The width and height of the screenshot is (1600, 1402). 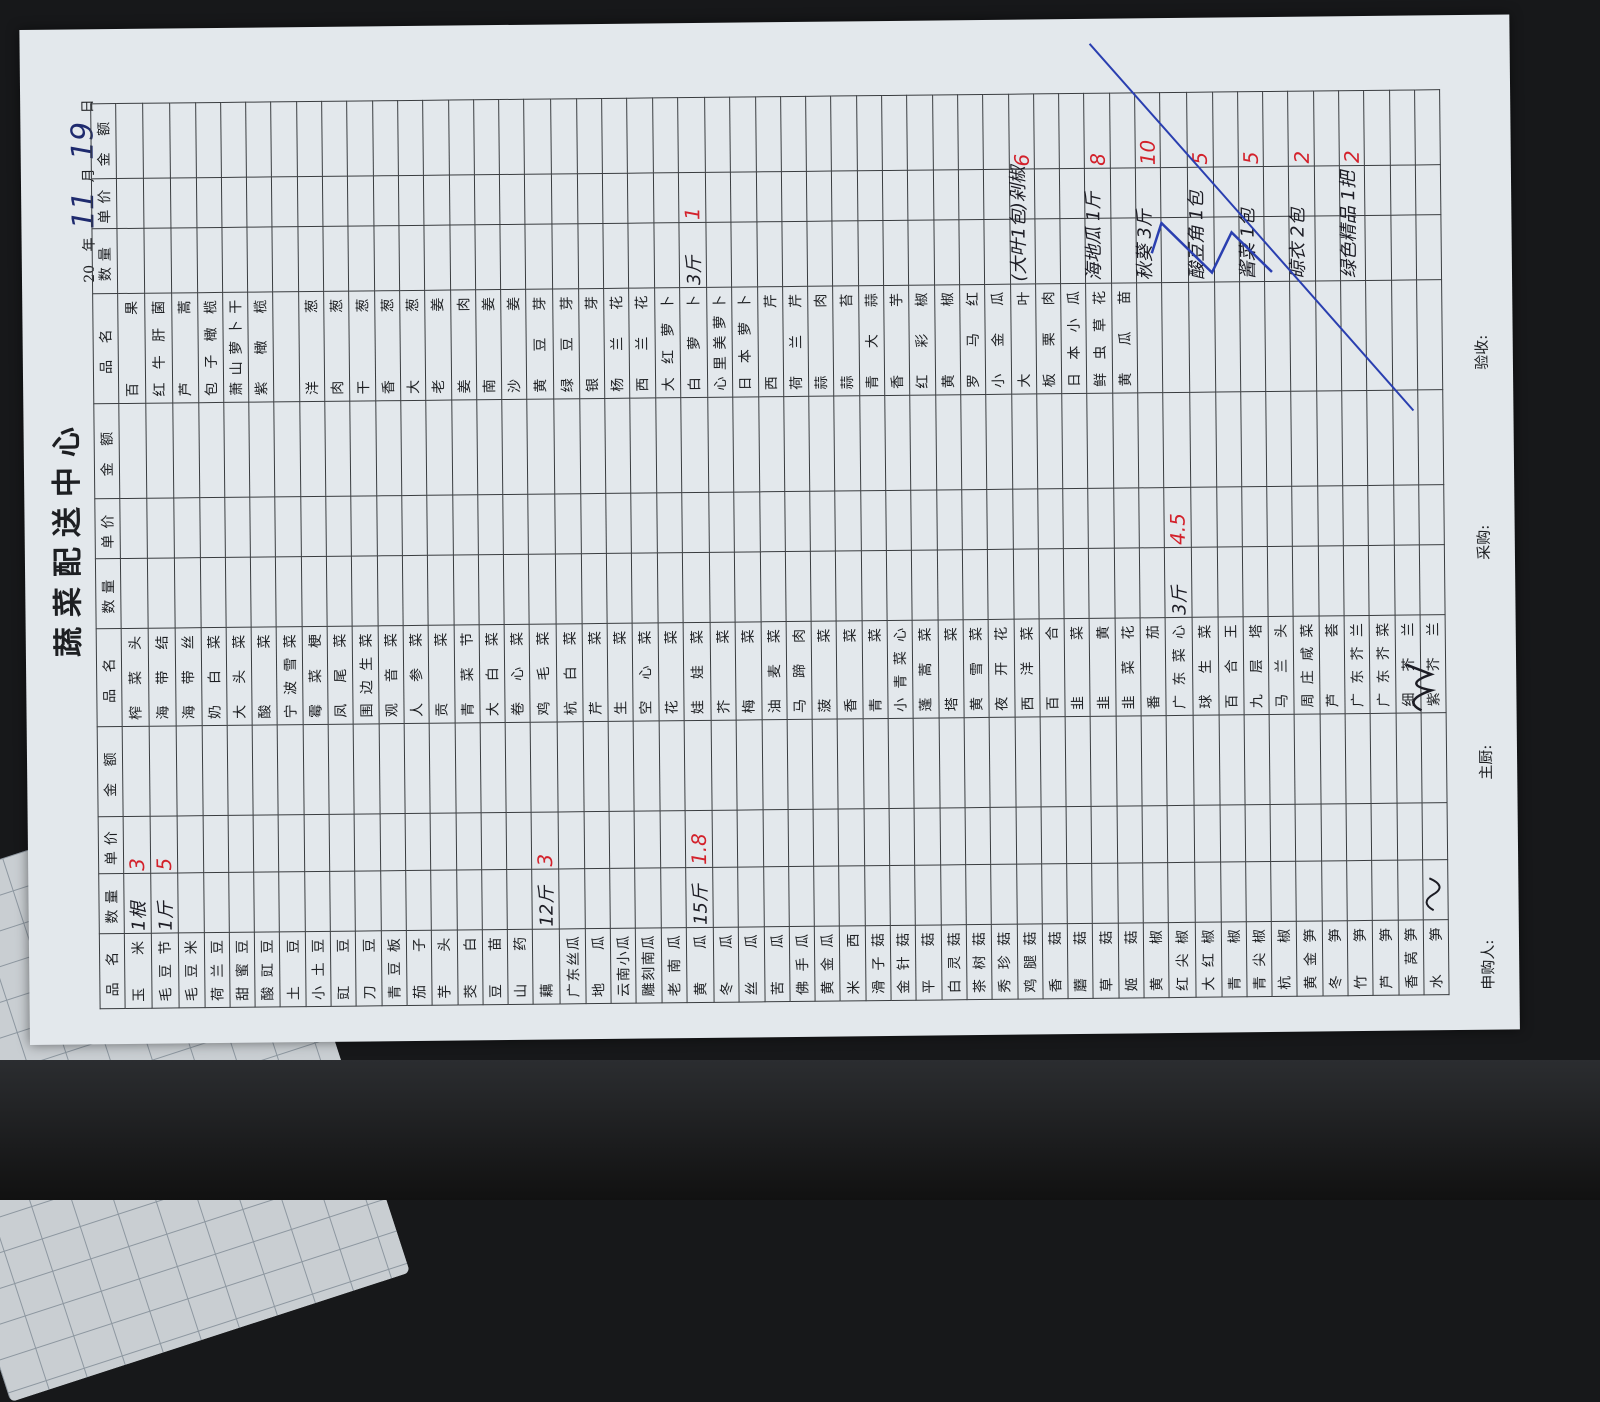 What do you see at coordinates (1178, 582) in the screenshot?
I see `item-qty-cell: 3斤` at bounding box center [1178, 582].